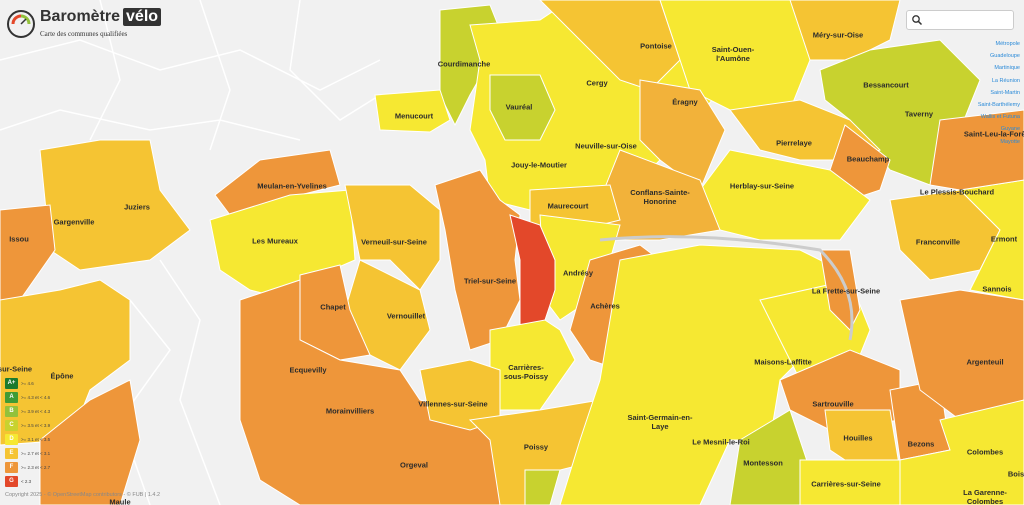  What do you see at coordinates (858, 438) in the screenshot?
I see `commune-label: Houilles` at bounding box center [858, 438].